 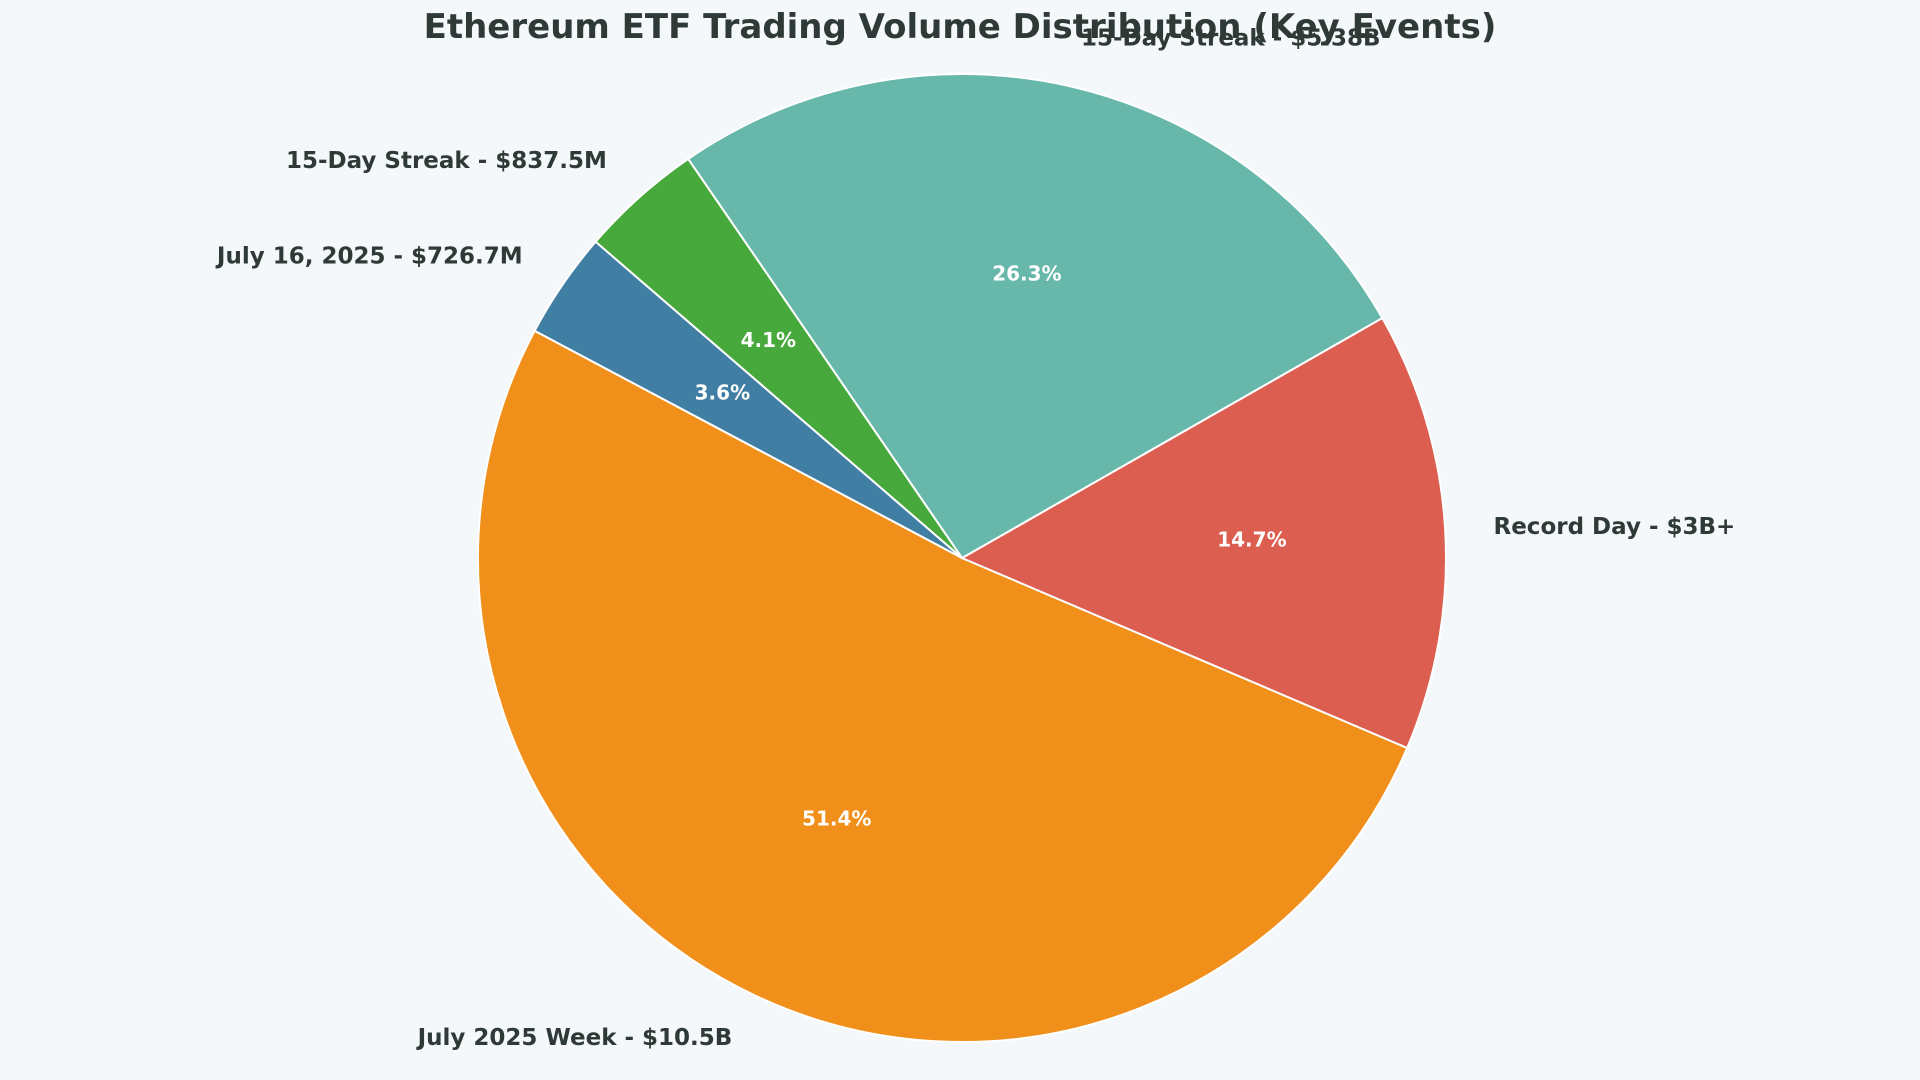 I want to click on slice-label: 15-Day Streak - $837.5M, so click(x=446, y=161).